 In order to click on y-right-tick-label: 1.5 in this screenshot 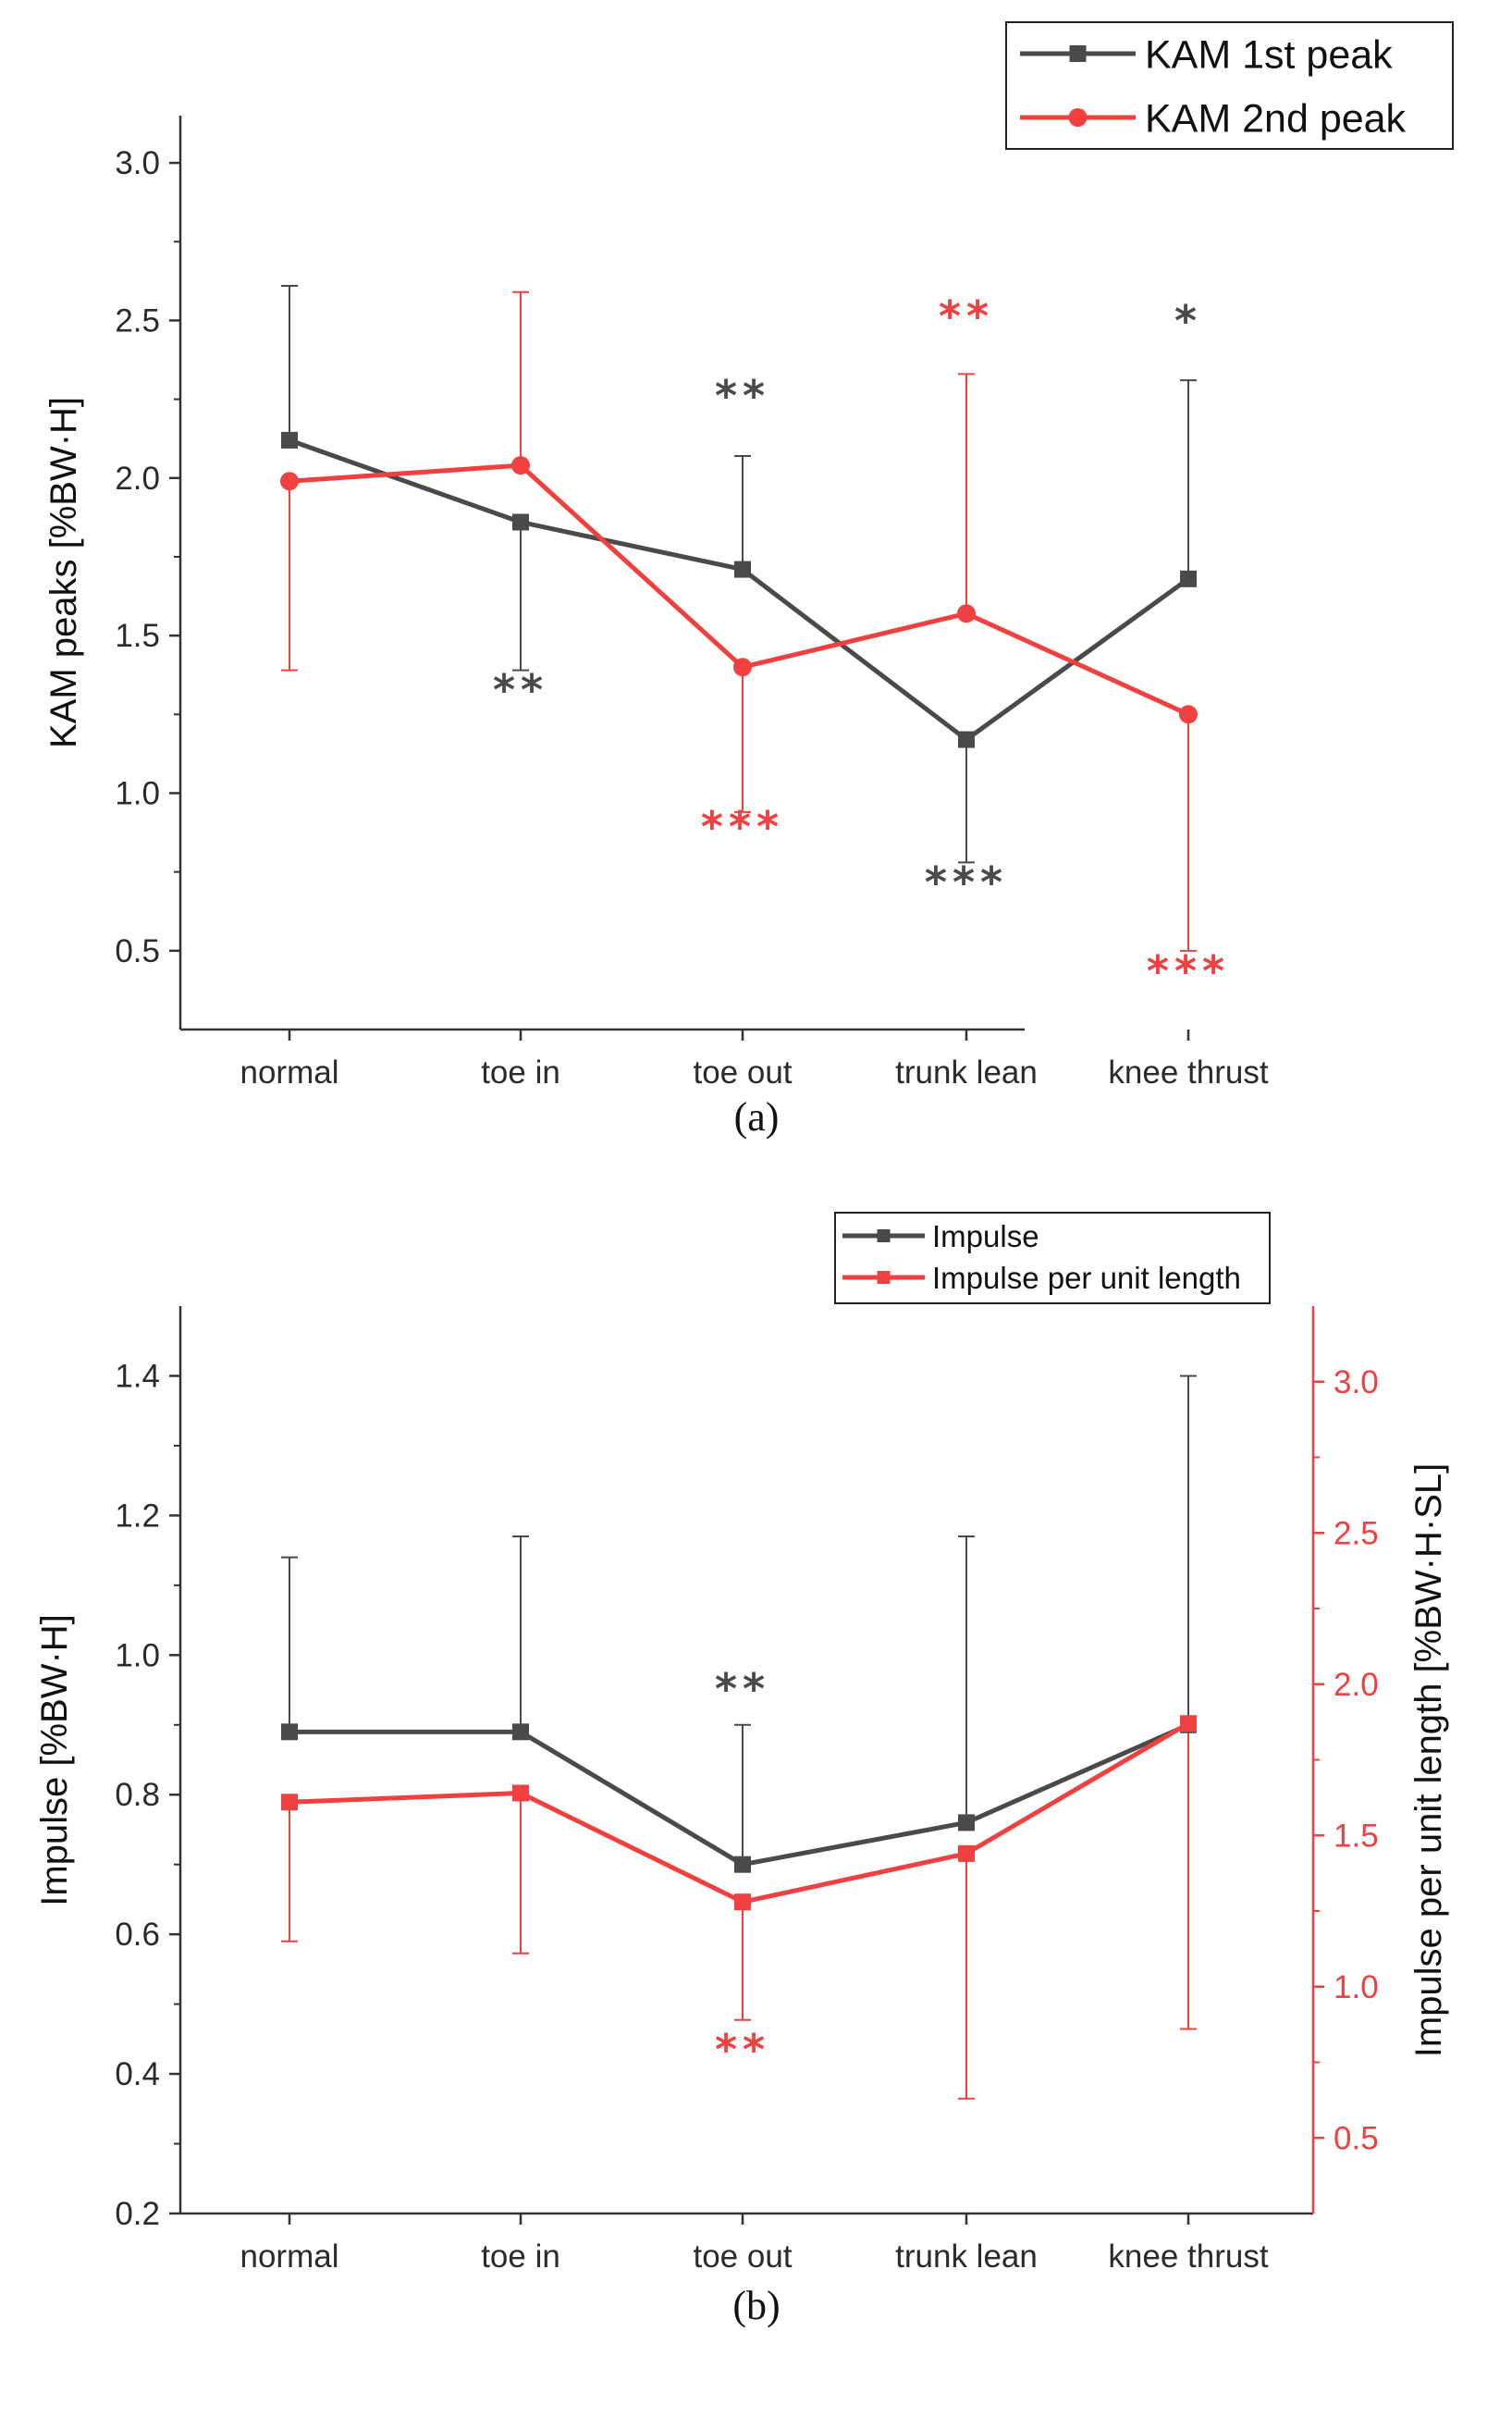, I will do `click(1356, 1836)`.